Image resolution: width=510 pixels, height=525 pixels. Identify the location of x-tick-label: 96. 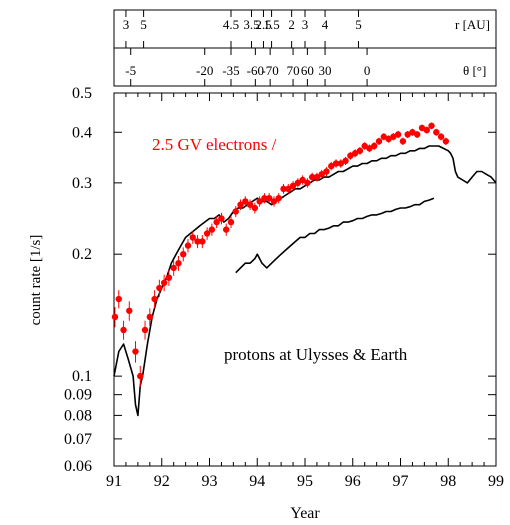
(353, 481).